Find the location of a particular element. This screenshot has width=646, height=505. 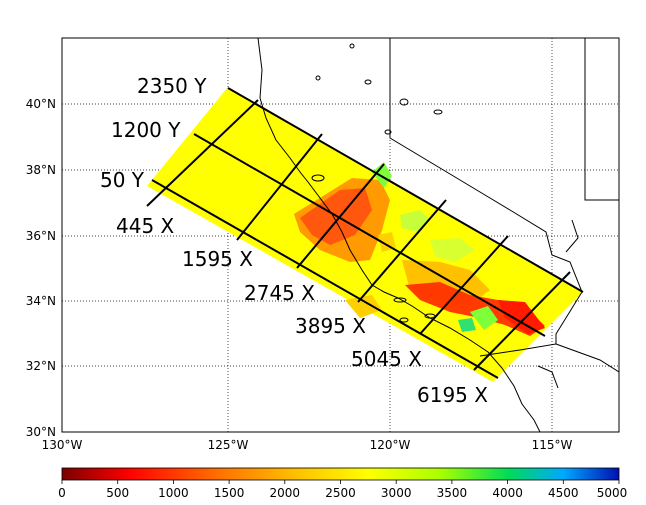

colorbar-label: 0 is located at coordinates (62, 493).